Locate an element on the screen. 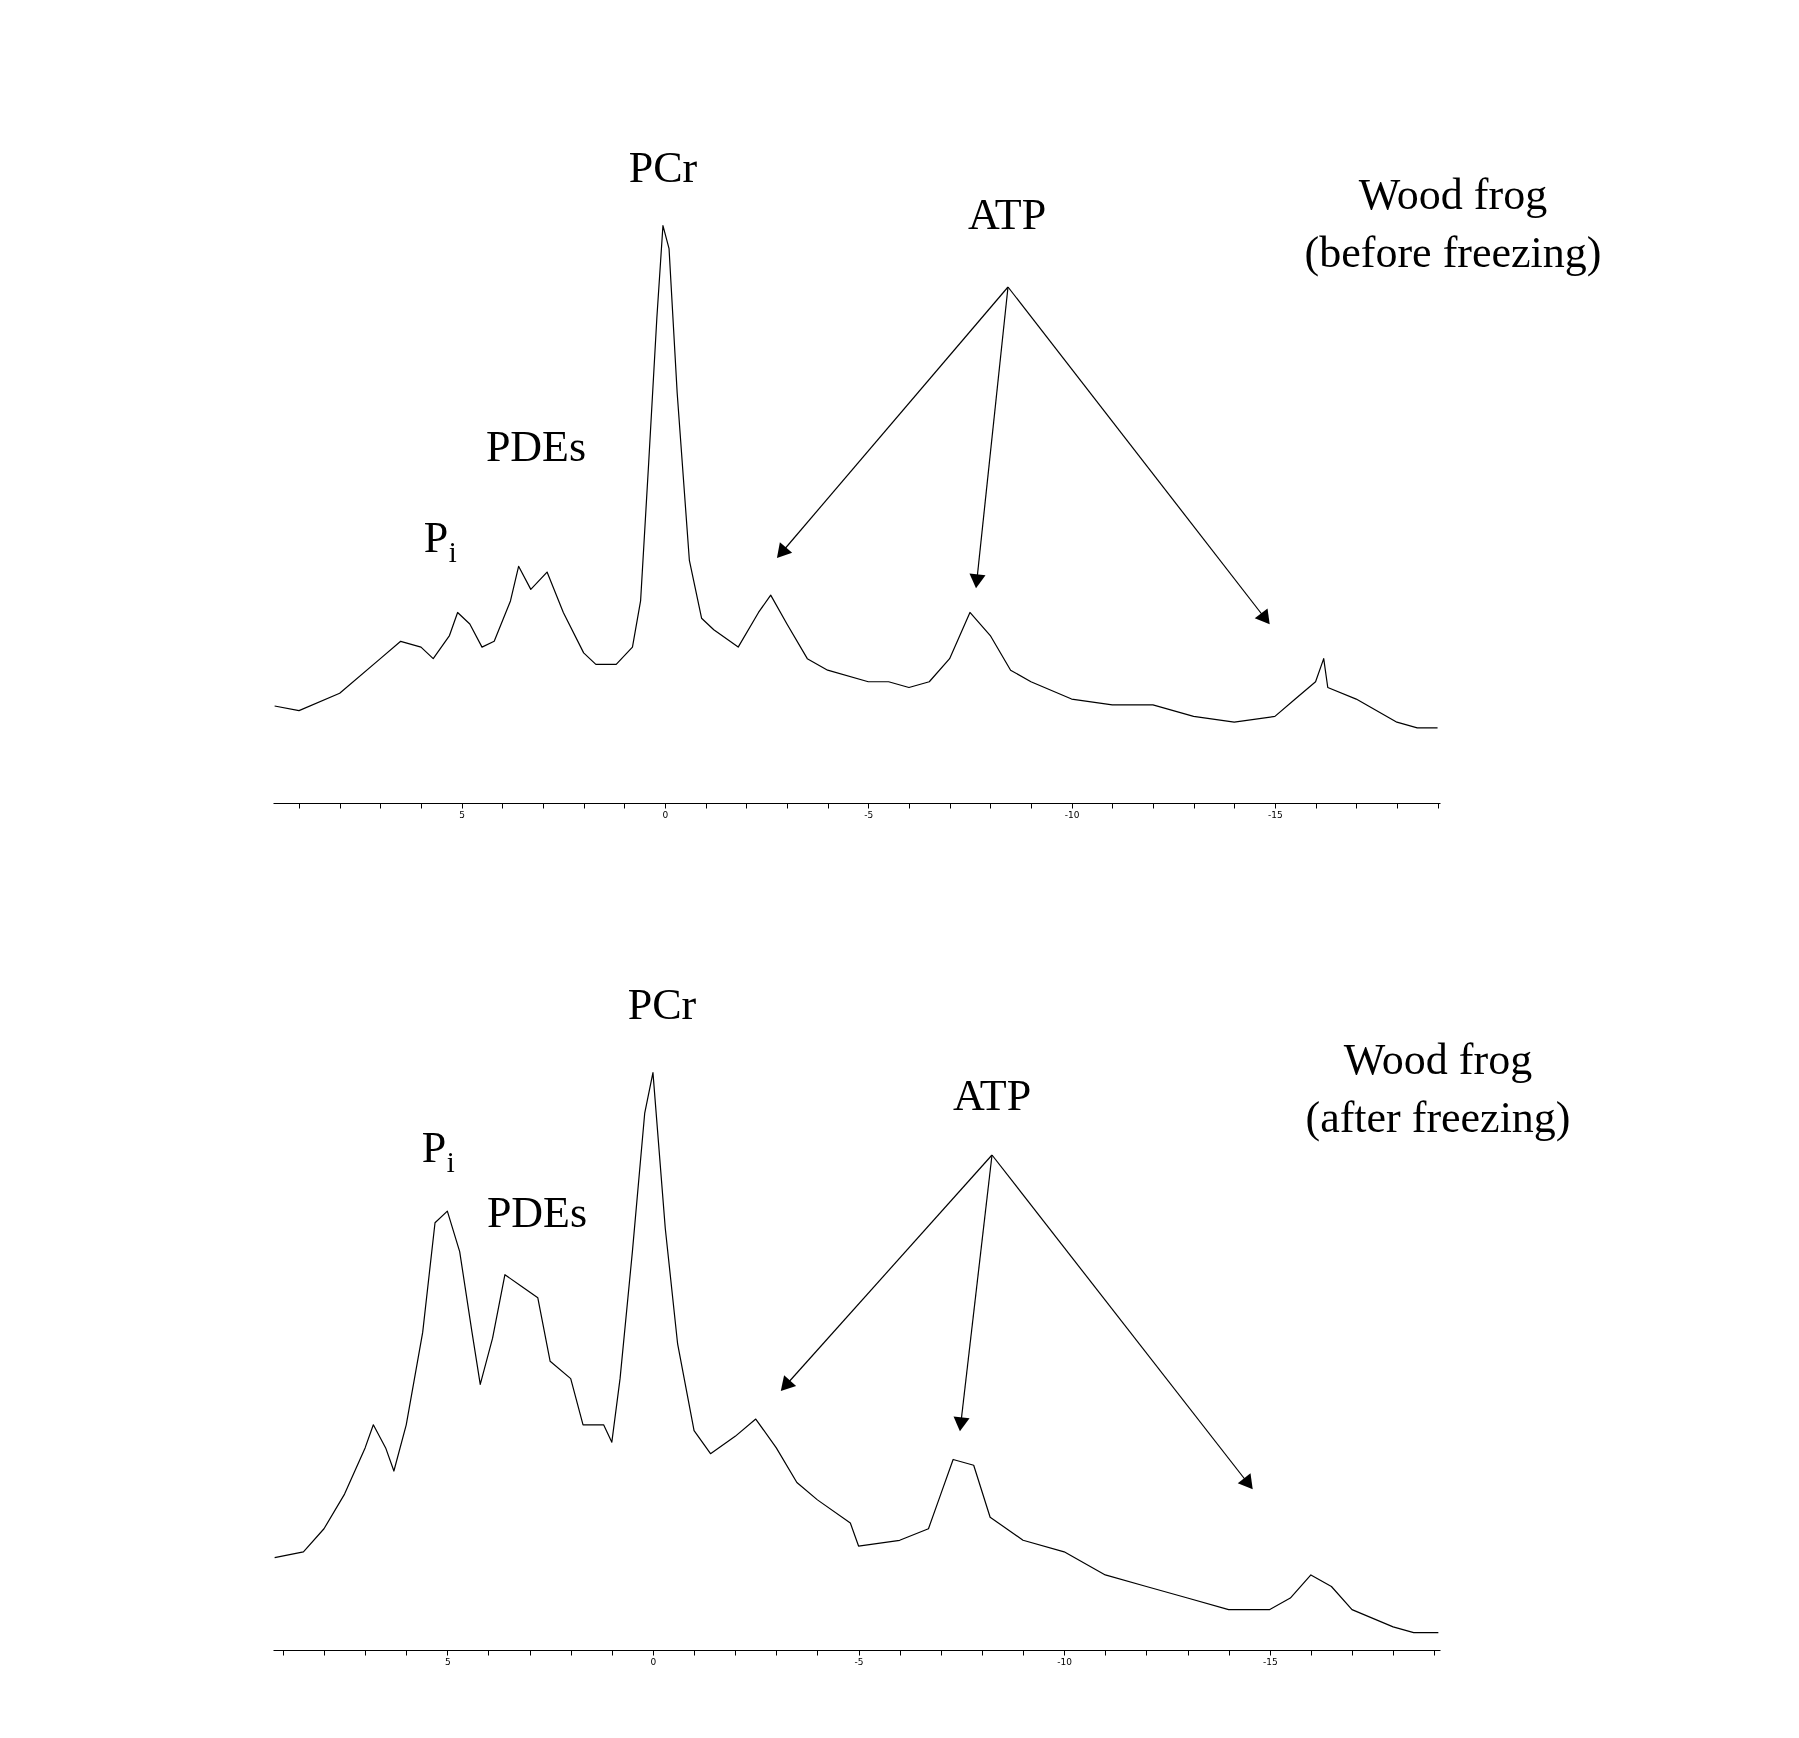 This screenshot has width=1799, height=1738. chart-title: Wood frog (after freezing) is located at coordinates (1438, 1088).